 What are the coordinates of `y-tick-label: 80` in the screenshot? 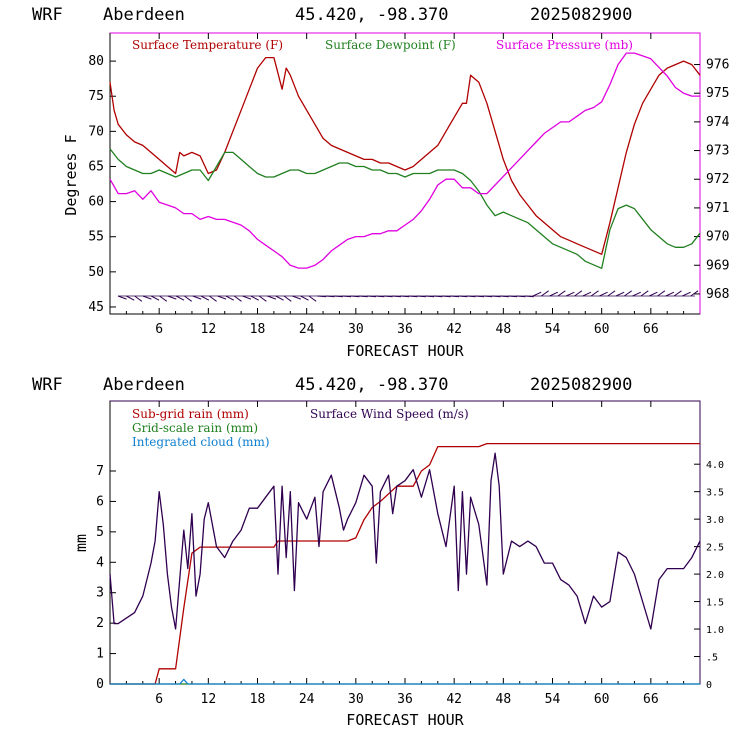 It's located at (96, 61).